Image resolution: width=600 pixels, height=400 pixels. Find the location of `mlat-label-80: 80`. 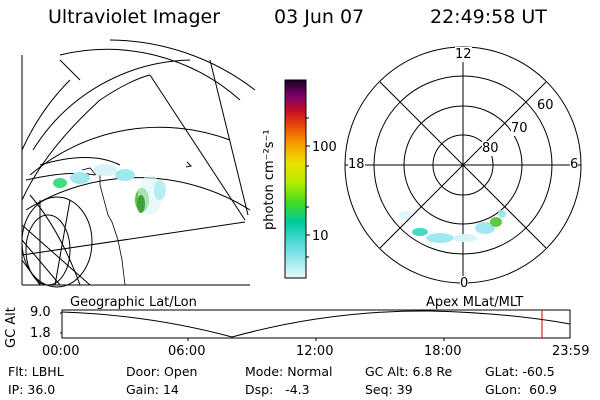

mlat-label-80: 80 is located at coordinates (490, 148).